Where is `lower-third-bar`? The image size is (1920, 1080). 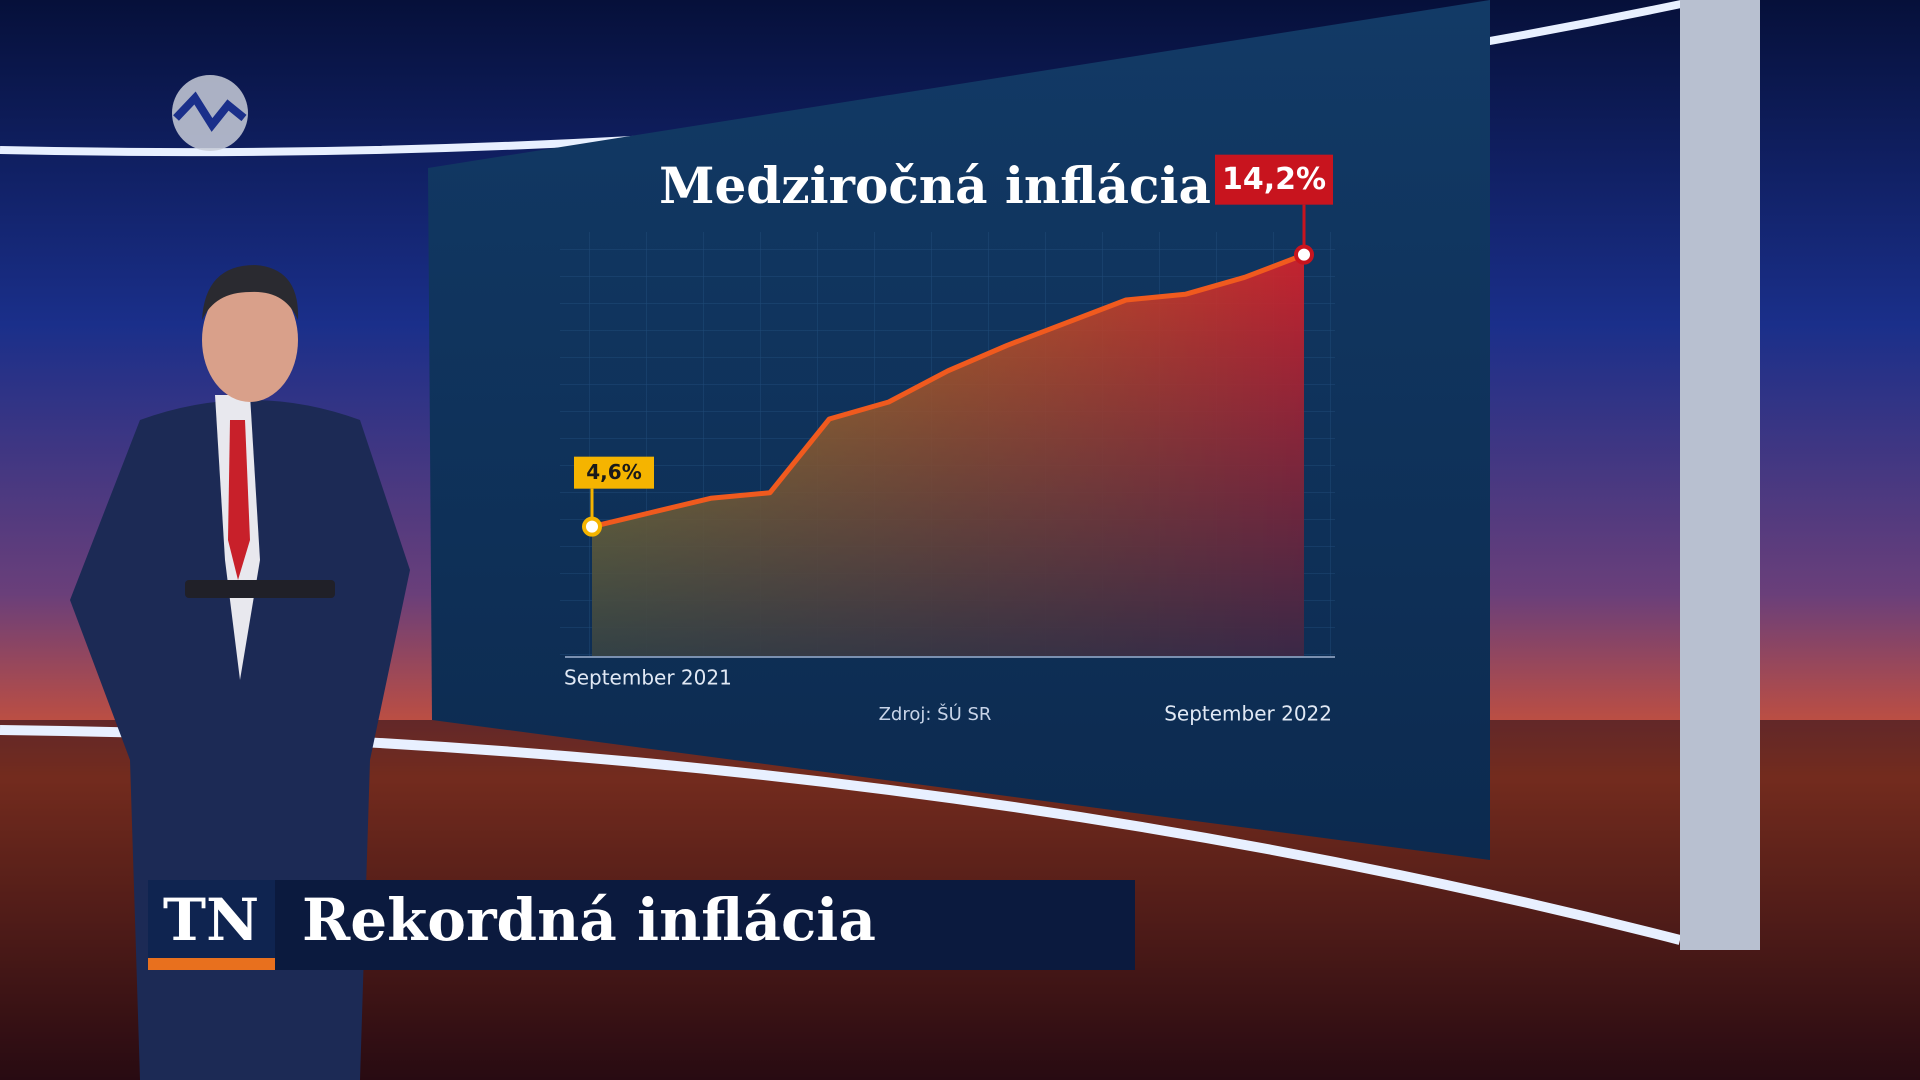 lower-third-bar is located at coordinates (641, 925).